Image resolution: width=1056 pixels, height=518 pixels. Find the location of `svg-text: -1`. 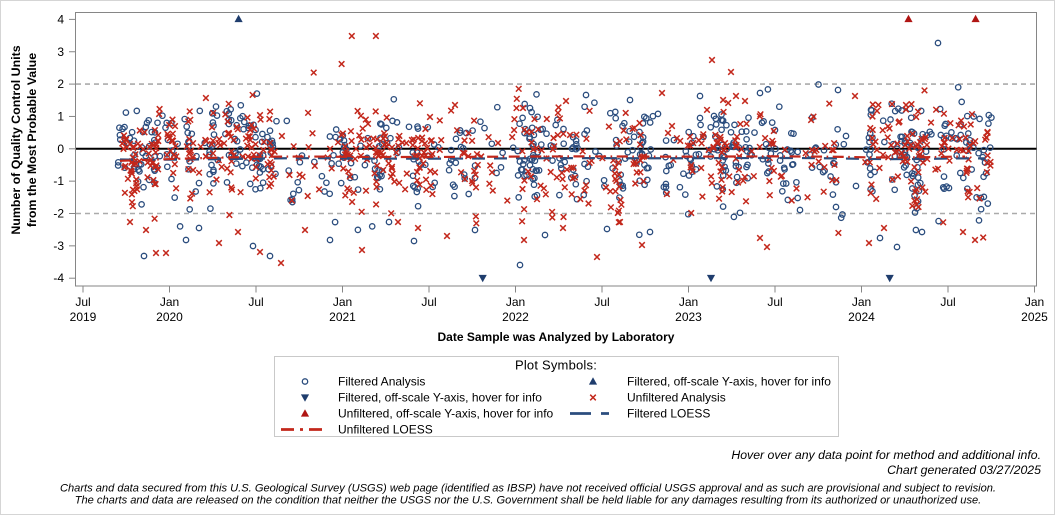

svg-text: -1 is located at coordinates (58, 181).